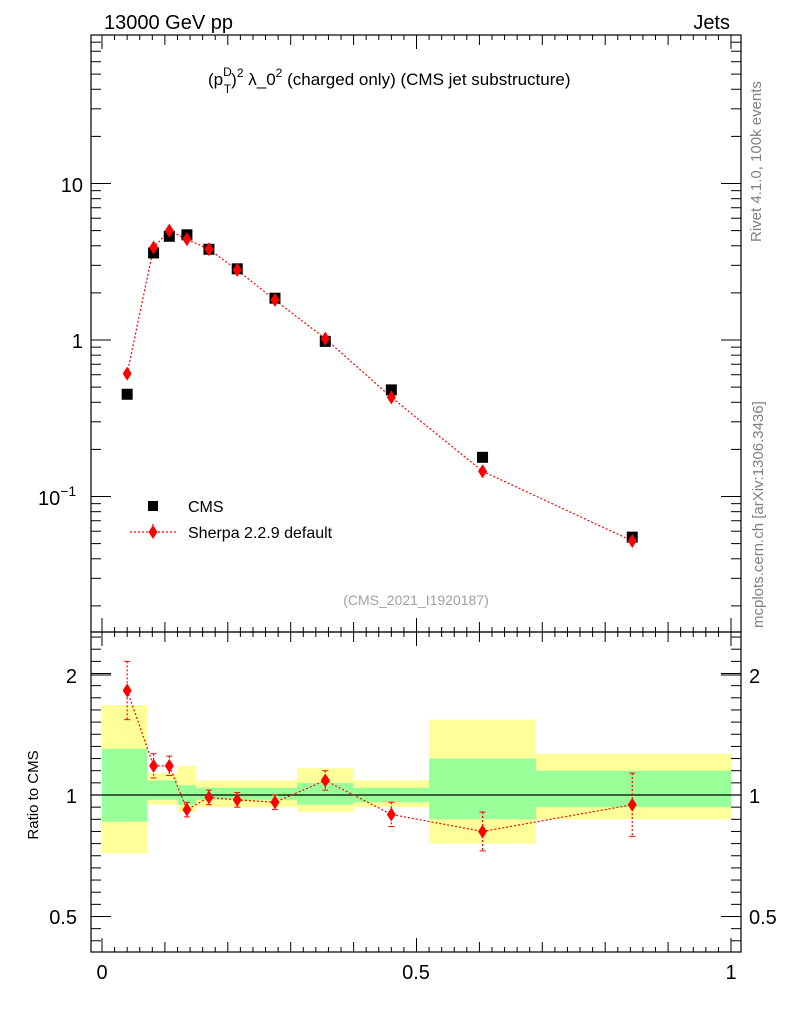  I want to click on ratio-ytick-label-1-right: 1, so click(754, 797).